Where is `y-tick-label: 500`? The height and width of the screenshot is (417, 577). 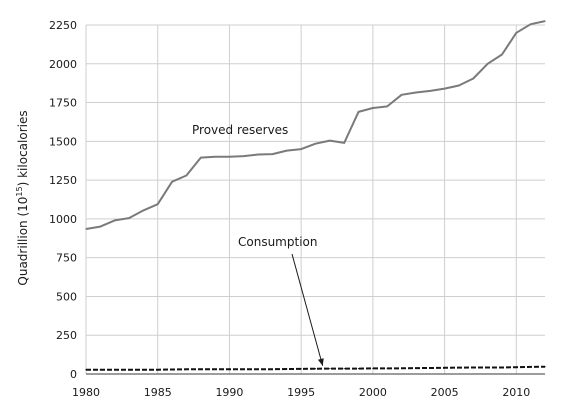
y-tick-label: 500 is located at coordinates (66, 296).